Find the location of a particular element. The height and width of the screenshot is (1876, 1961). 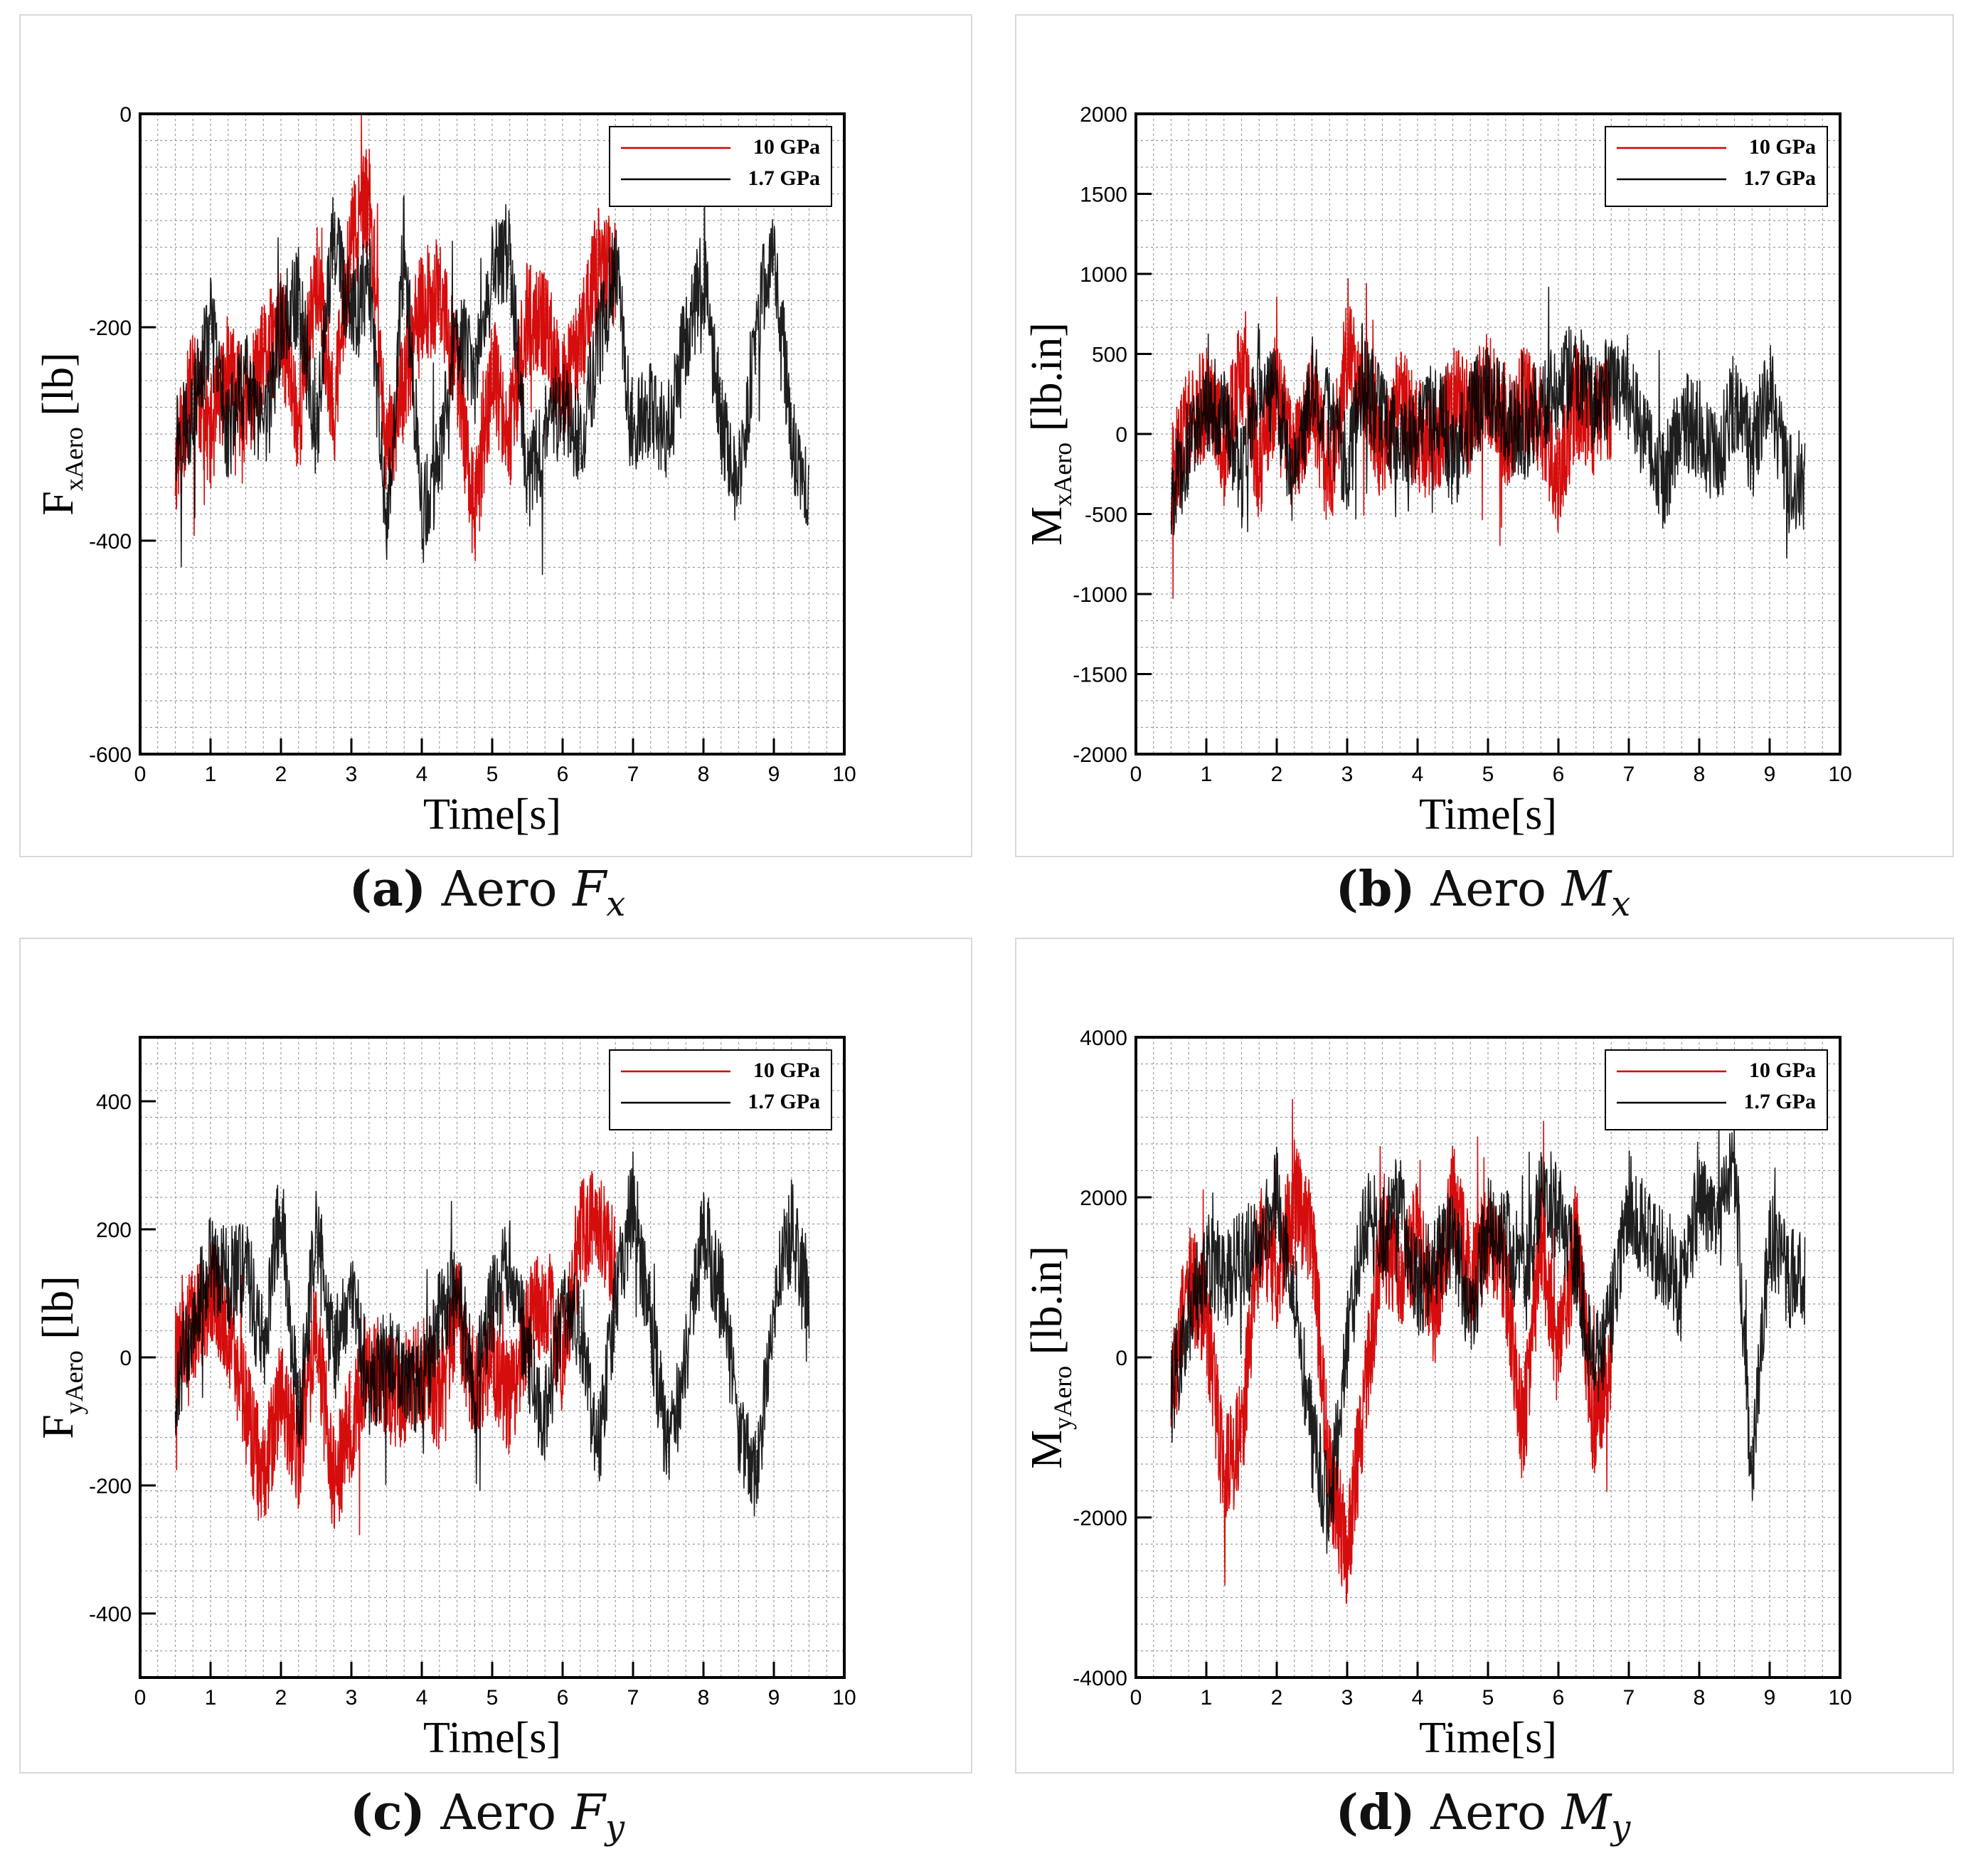

caption-b-var: M is located at coordinates (1586, 890).